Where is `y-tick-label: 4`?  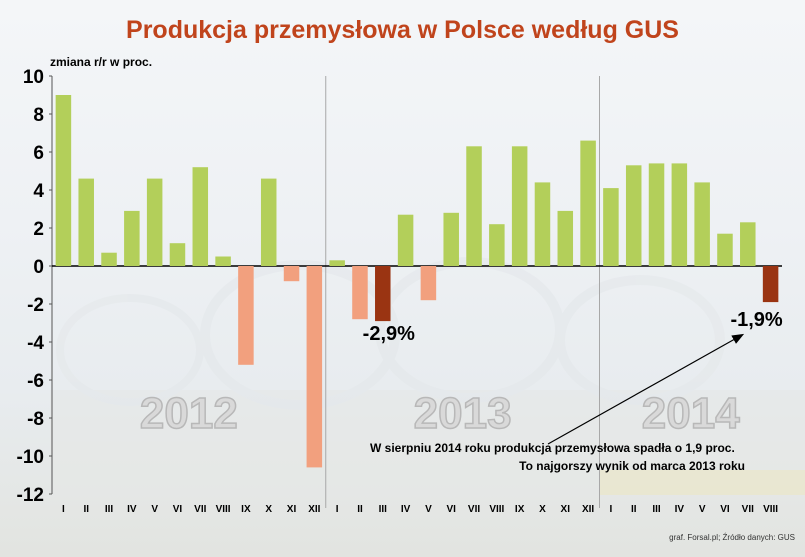 y-tick-label: 4 is located at coordinates (38, 191).